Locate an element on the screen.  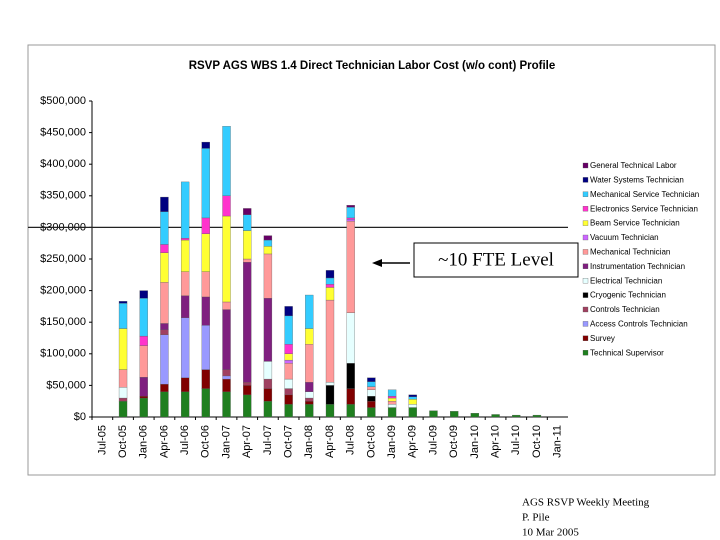
x-tick-label: Oct-05 is located at coordinates (123, 441).